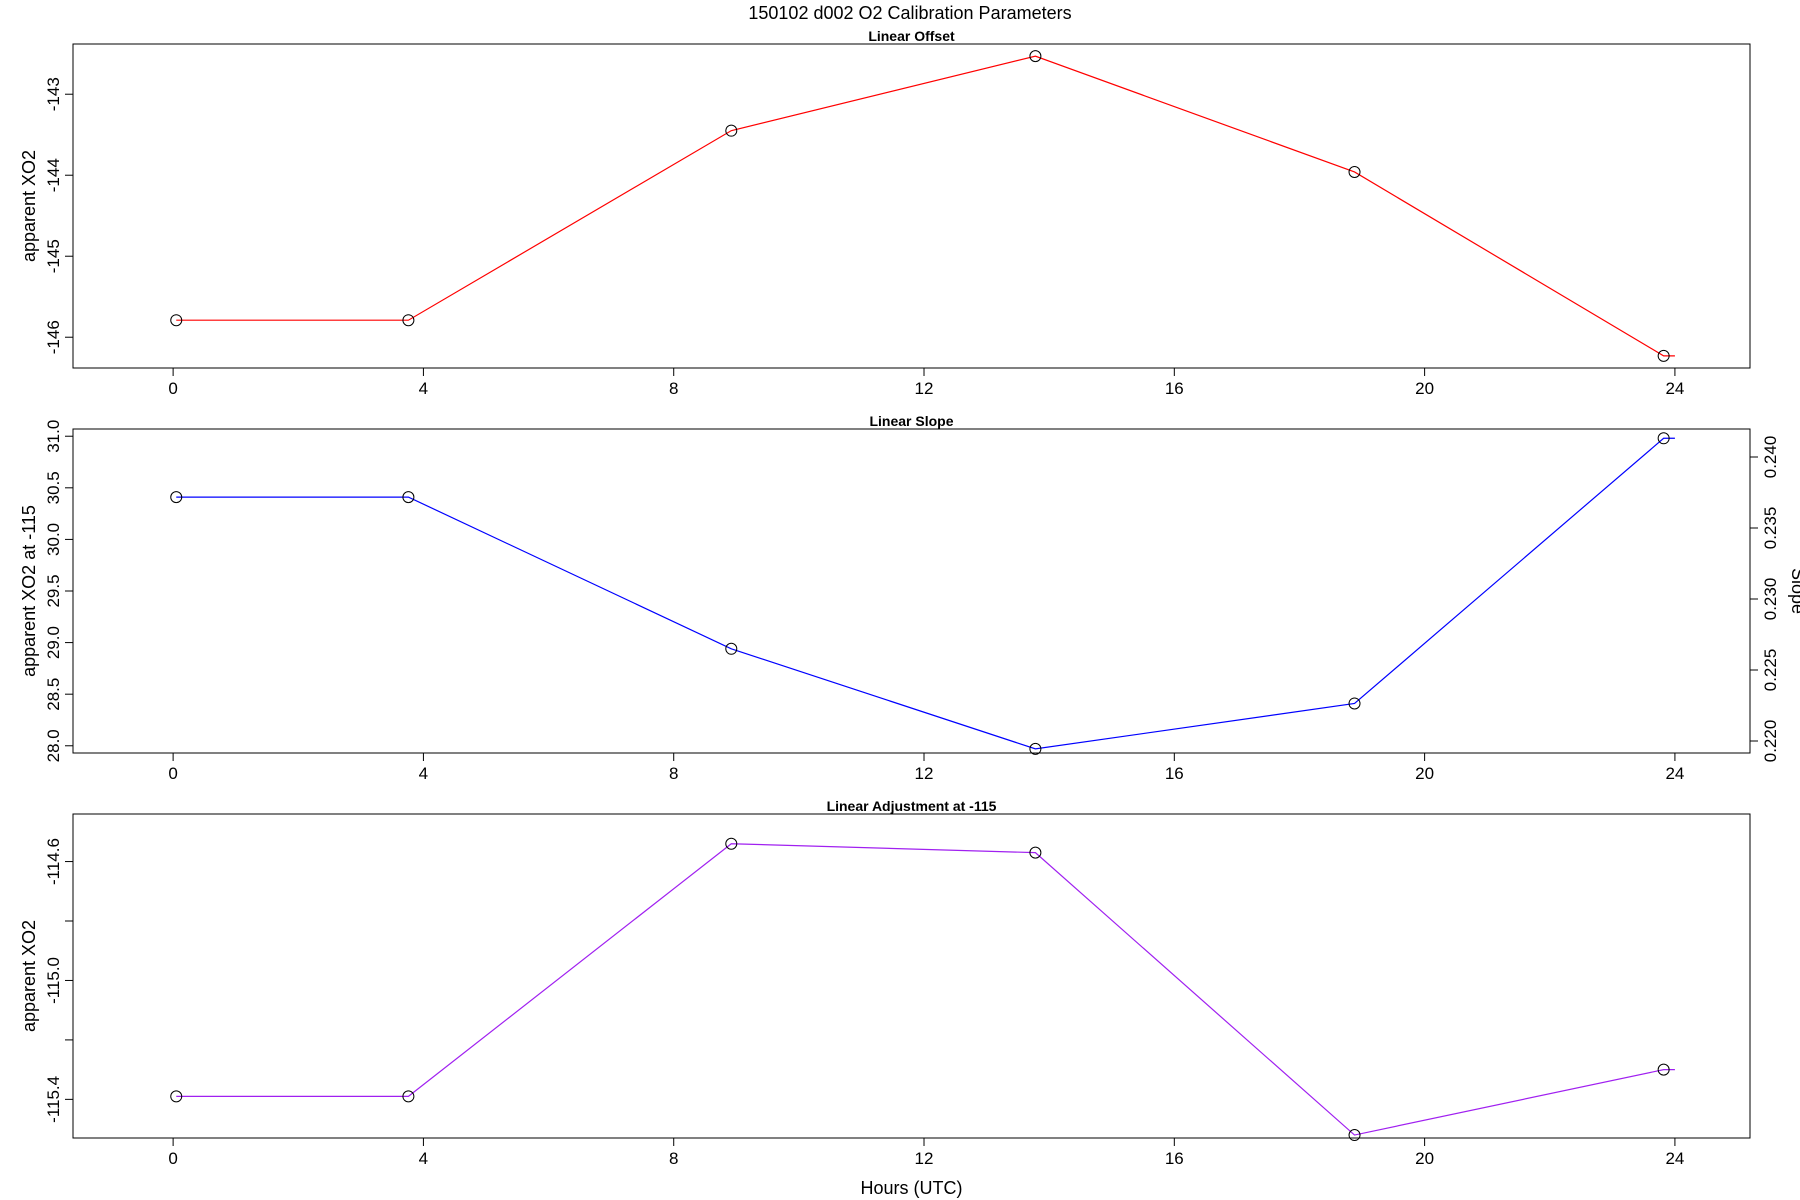 The height and width of the screenshot is (1200, 1800). I want to click on y-tick-label: -114.6, so click(53, 861).